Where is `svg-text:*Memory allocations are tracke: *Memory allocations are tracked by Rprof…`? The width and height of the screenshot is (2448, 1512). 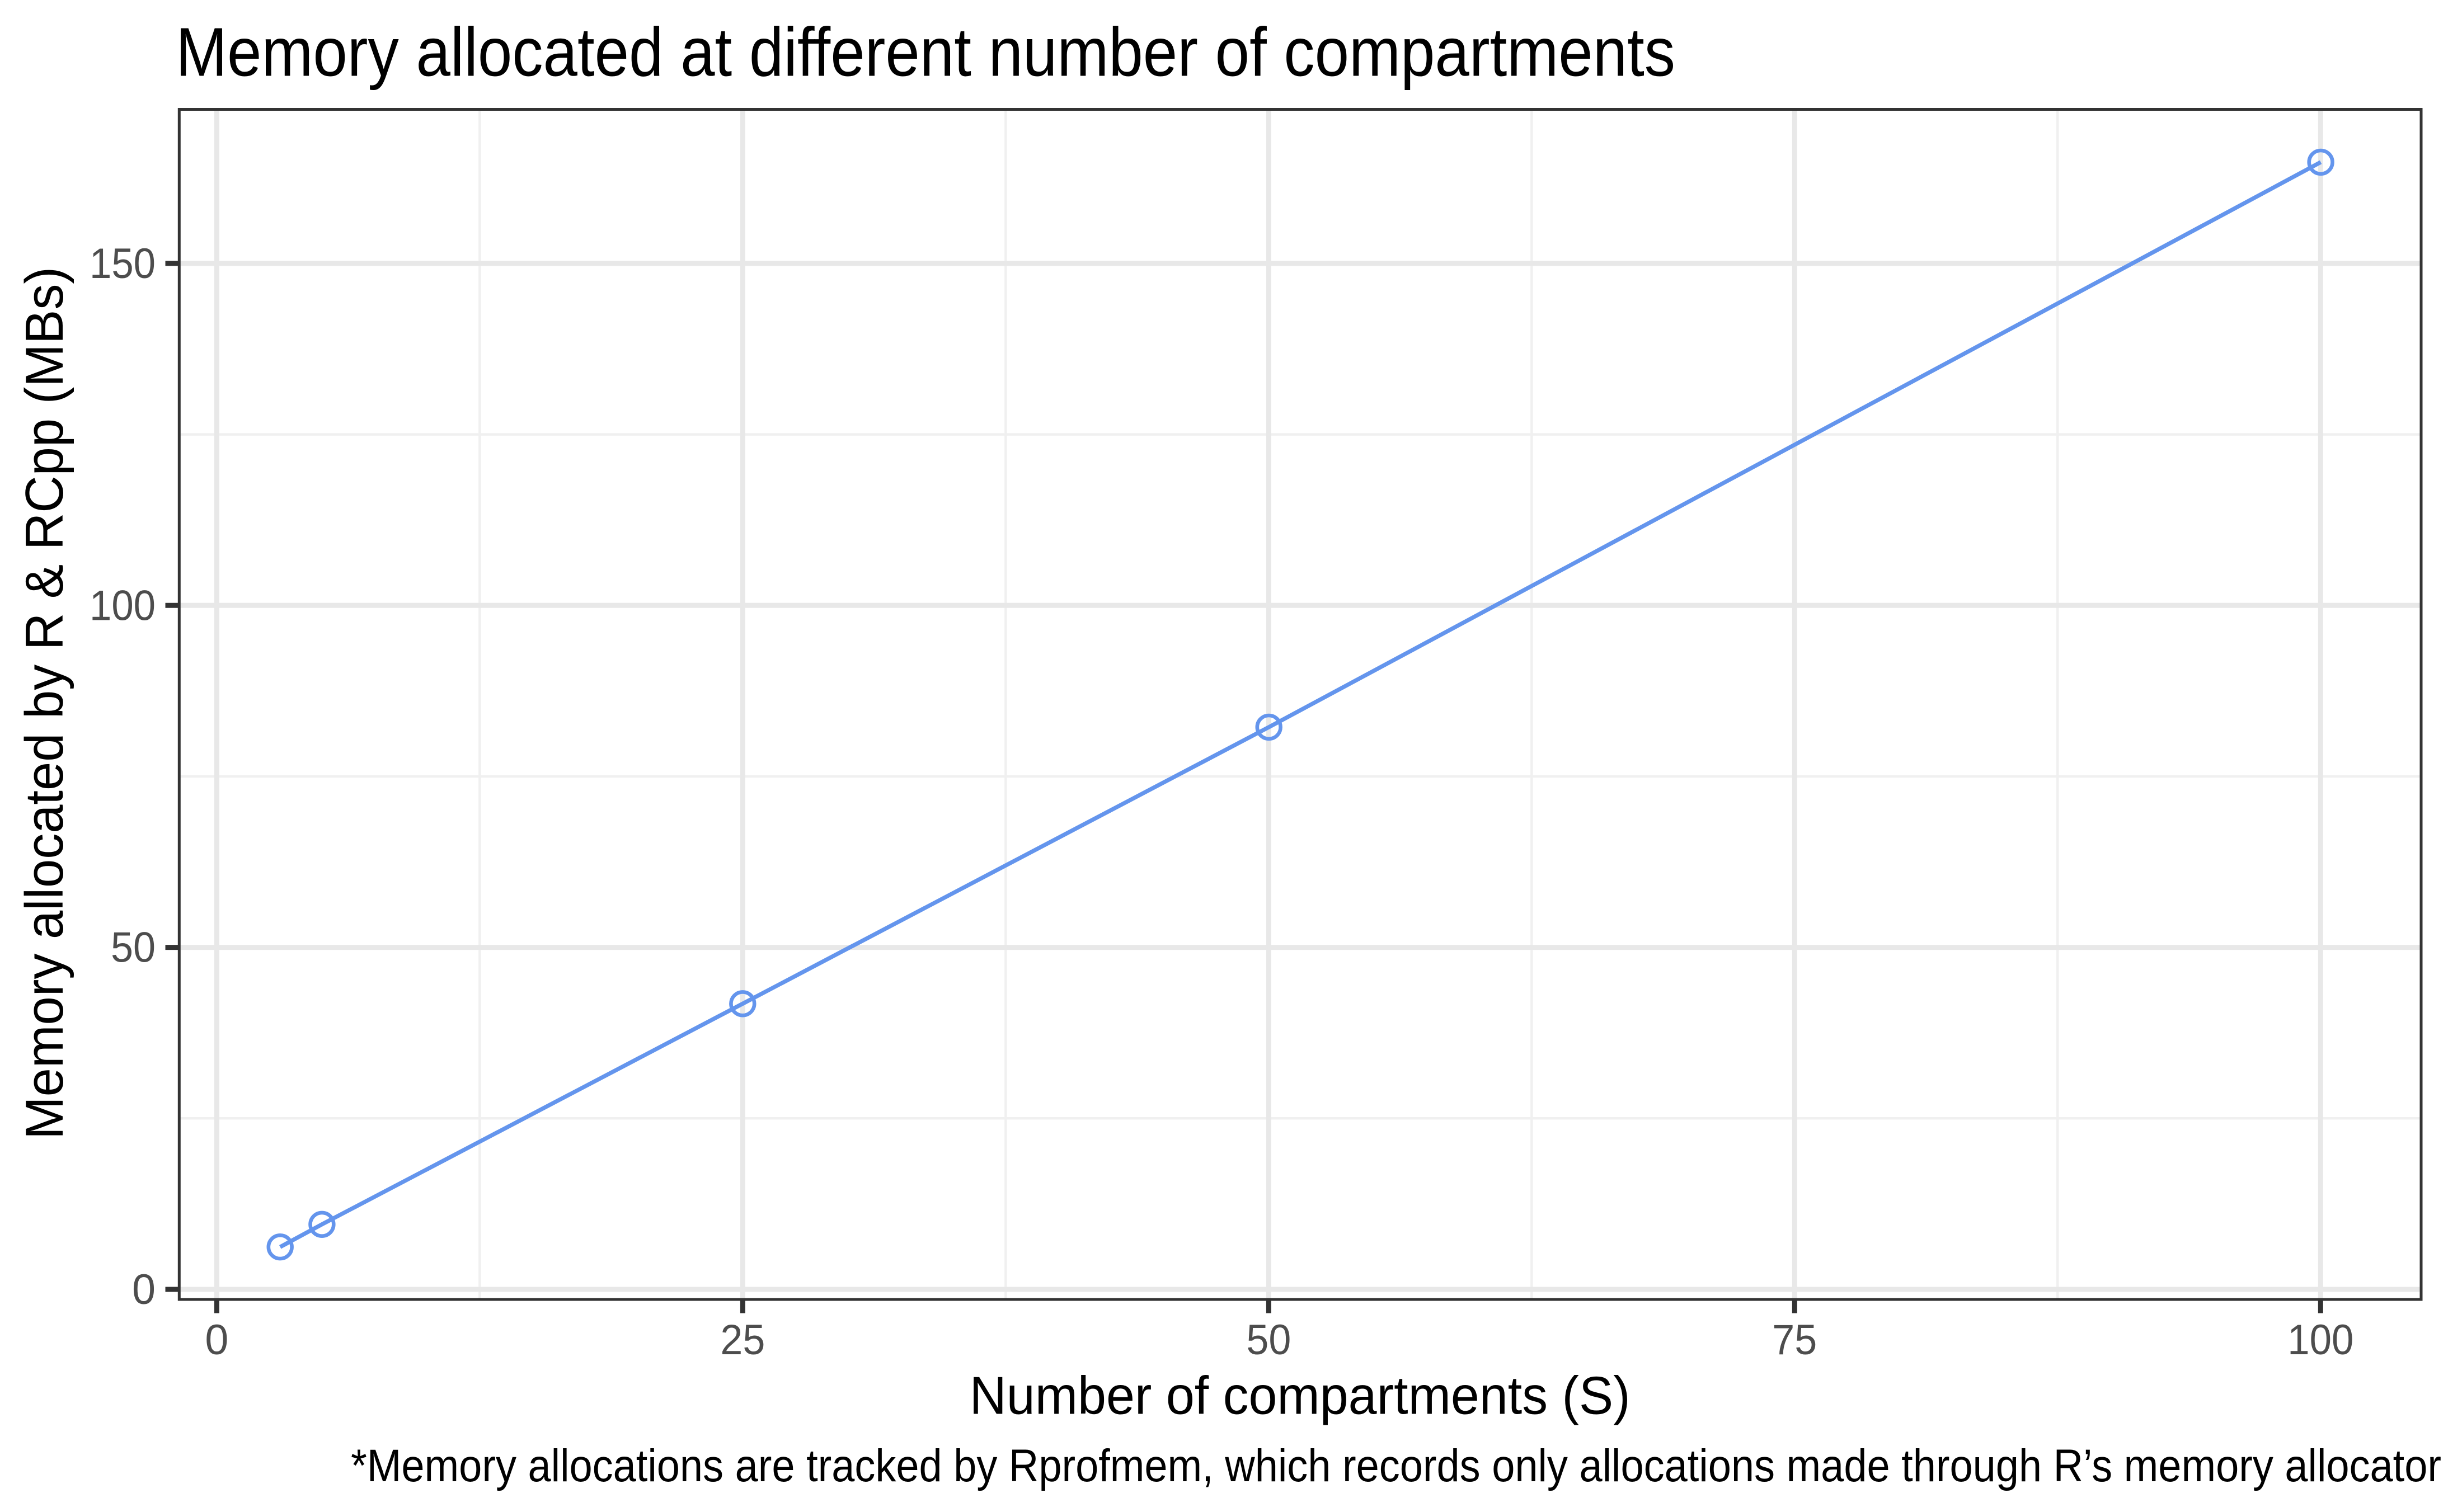
svg-text:*Memory allocations are tracke: *Memory allocations are tracked by Rprof… is located at coordinates (1396, 1465).